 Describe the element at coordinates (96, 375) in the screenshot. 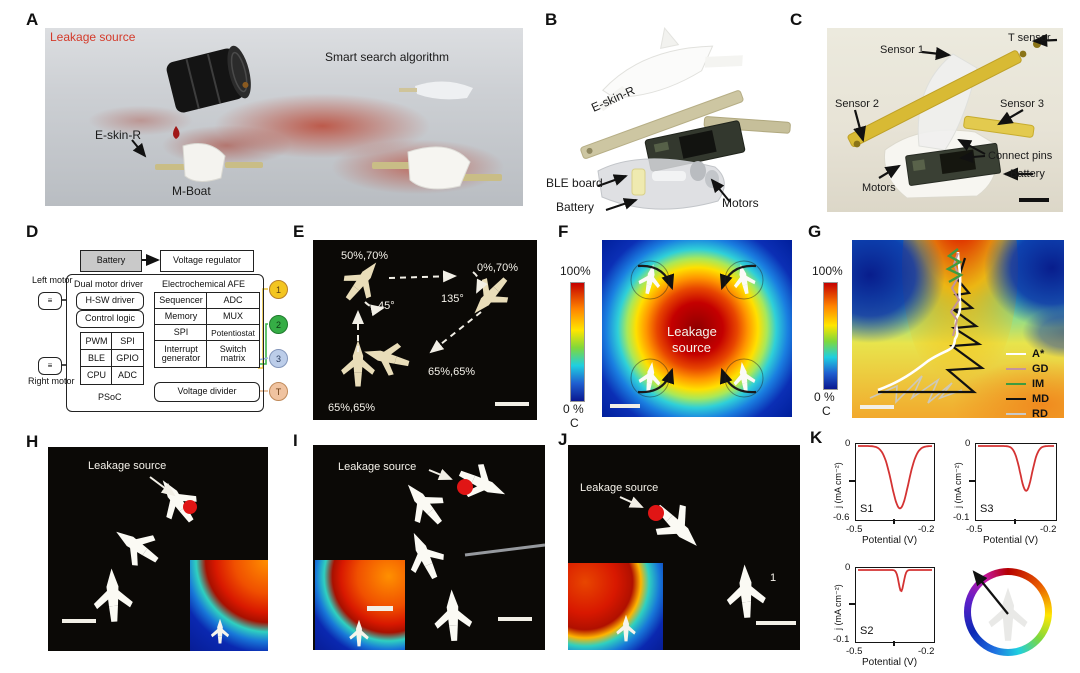

I see `d-cpu-box: CPU` at that location.